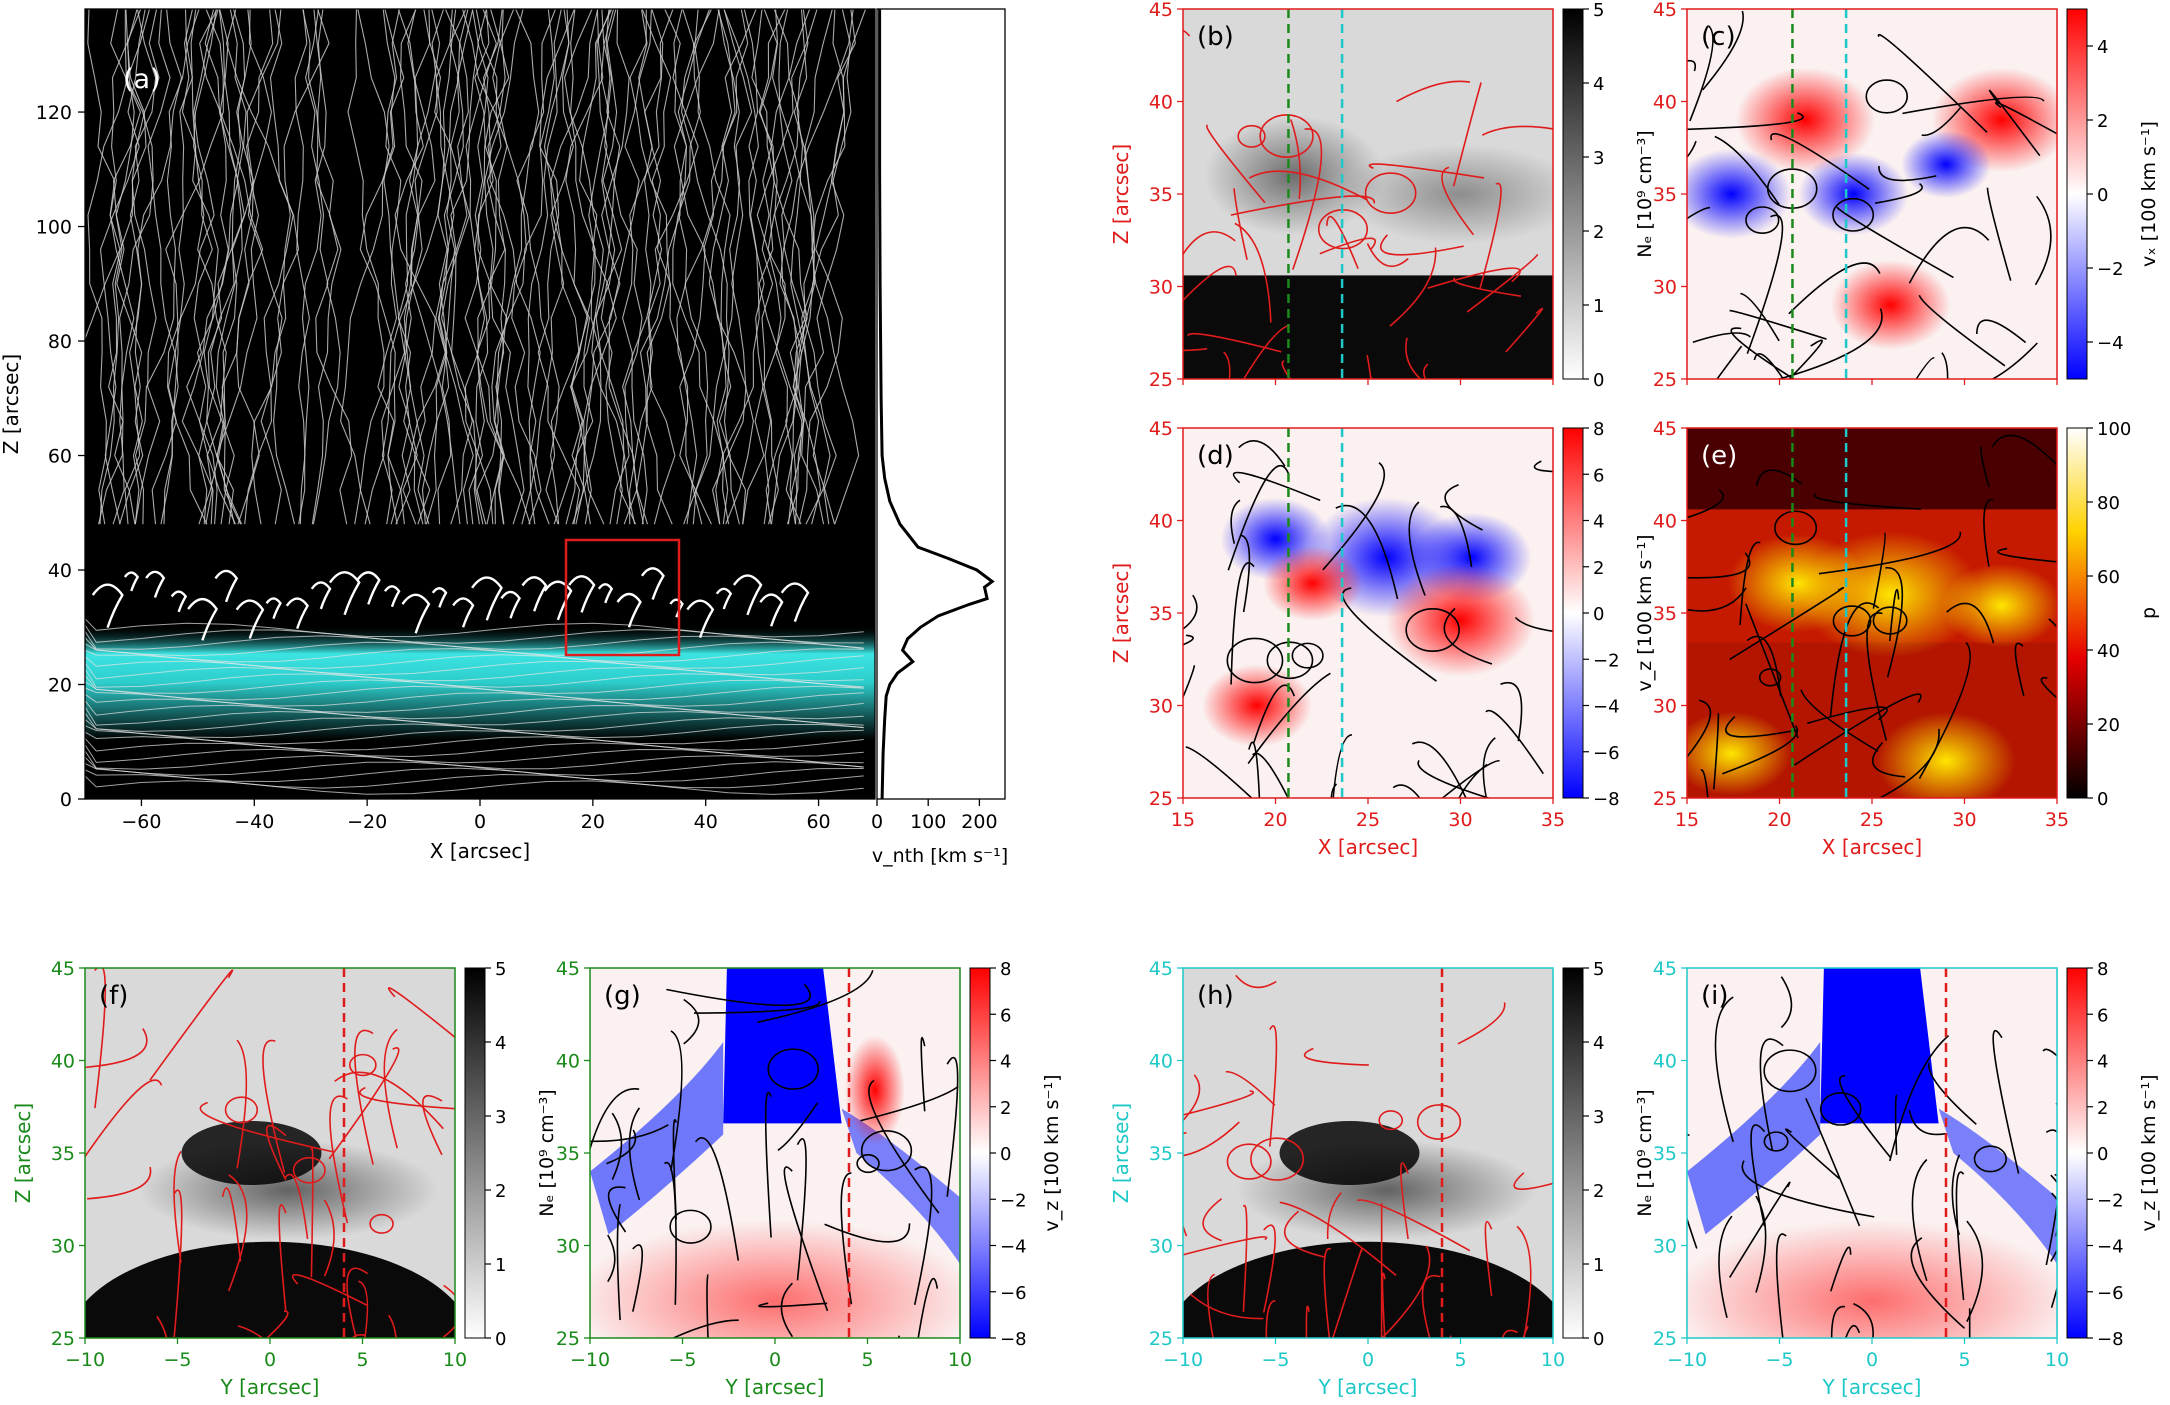  I want to click on x-tick-label: −20, so click(367, 822).